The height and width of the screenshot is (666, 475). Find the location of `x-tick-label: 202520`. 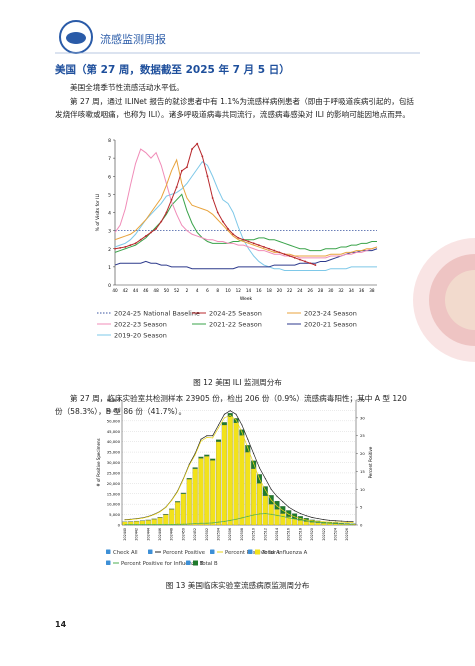

x-tick-label: 202520 is located at coordinates (312, 534).